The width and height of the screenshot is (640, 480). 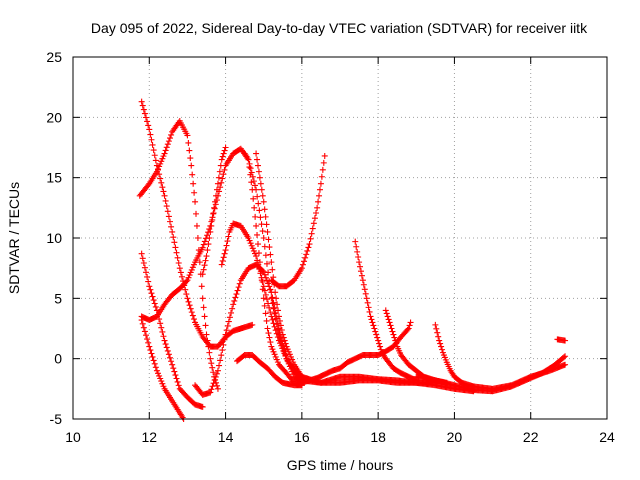 I want to click on x-tick-label: 22, so click(x=531, y=437).